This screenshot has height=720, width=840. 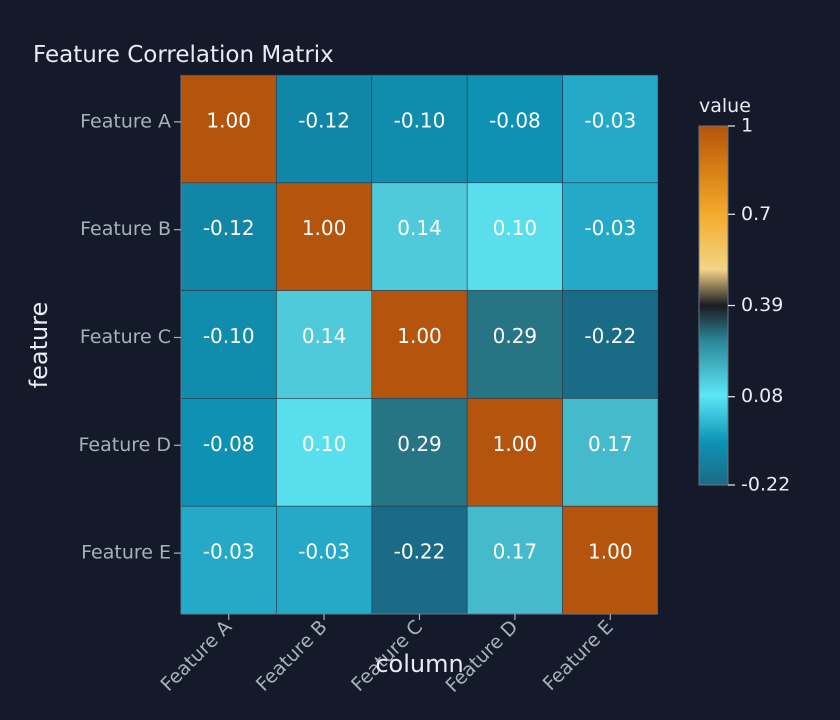 I want to click on colorbar-tick-label: 1, so click(x=747, y=126).